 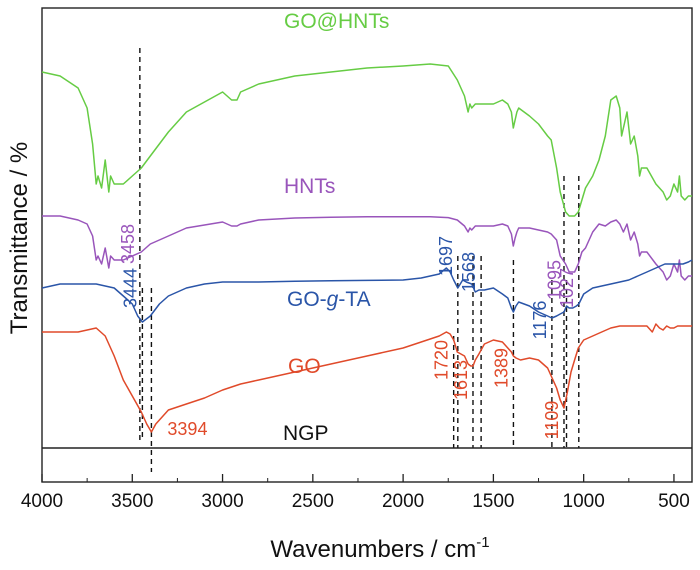 What do you see at coordinates (309, 186) in the screenshot?
I see `series-label-hnts: HNTs` at bounding box center [309, 186].